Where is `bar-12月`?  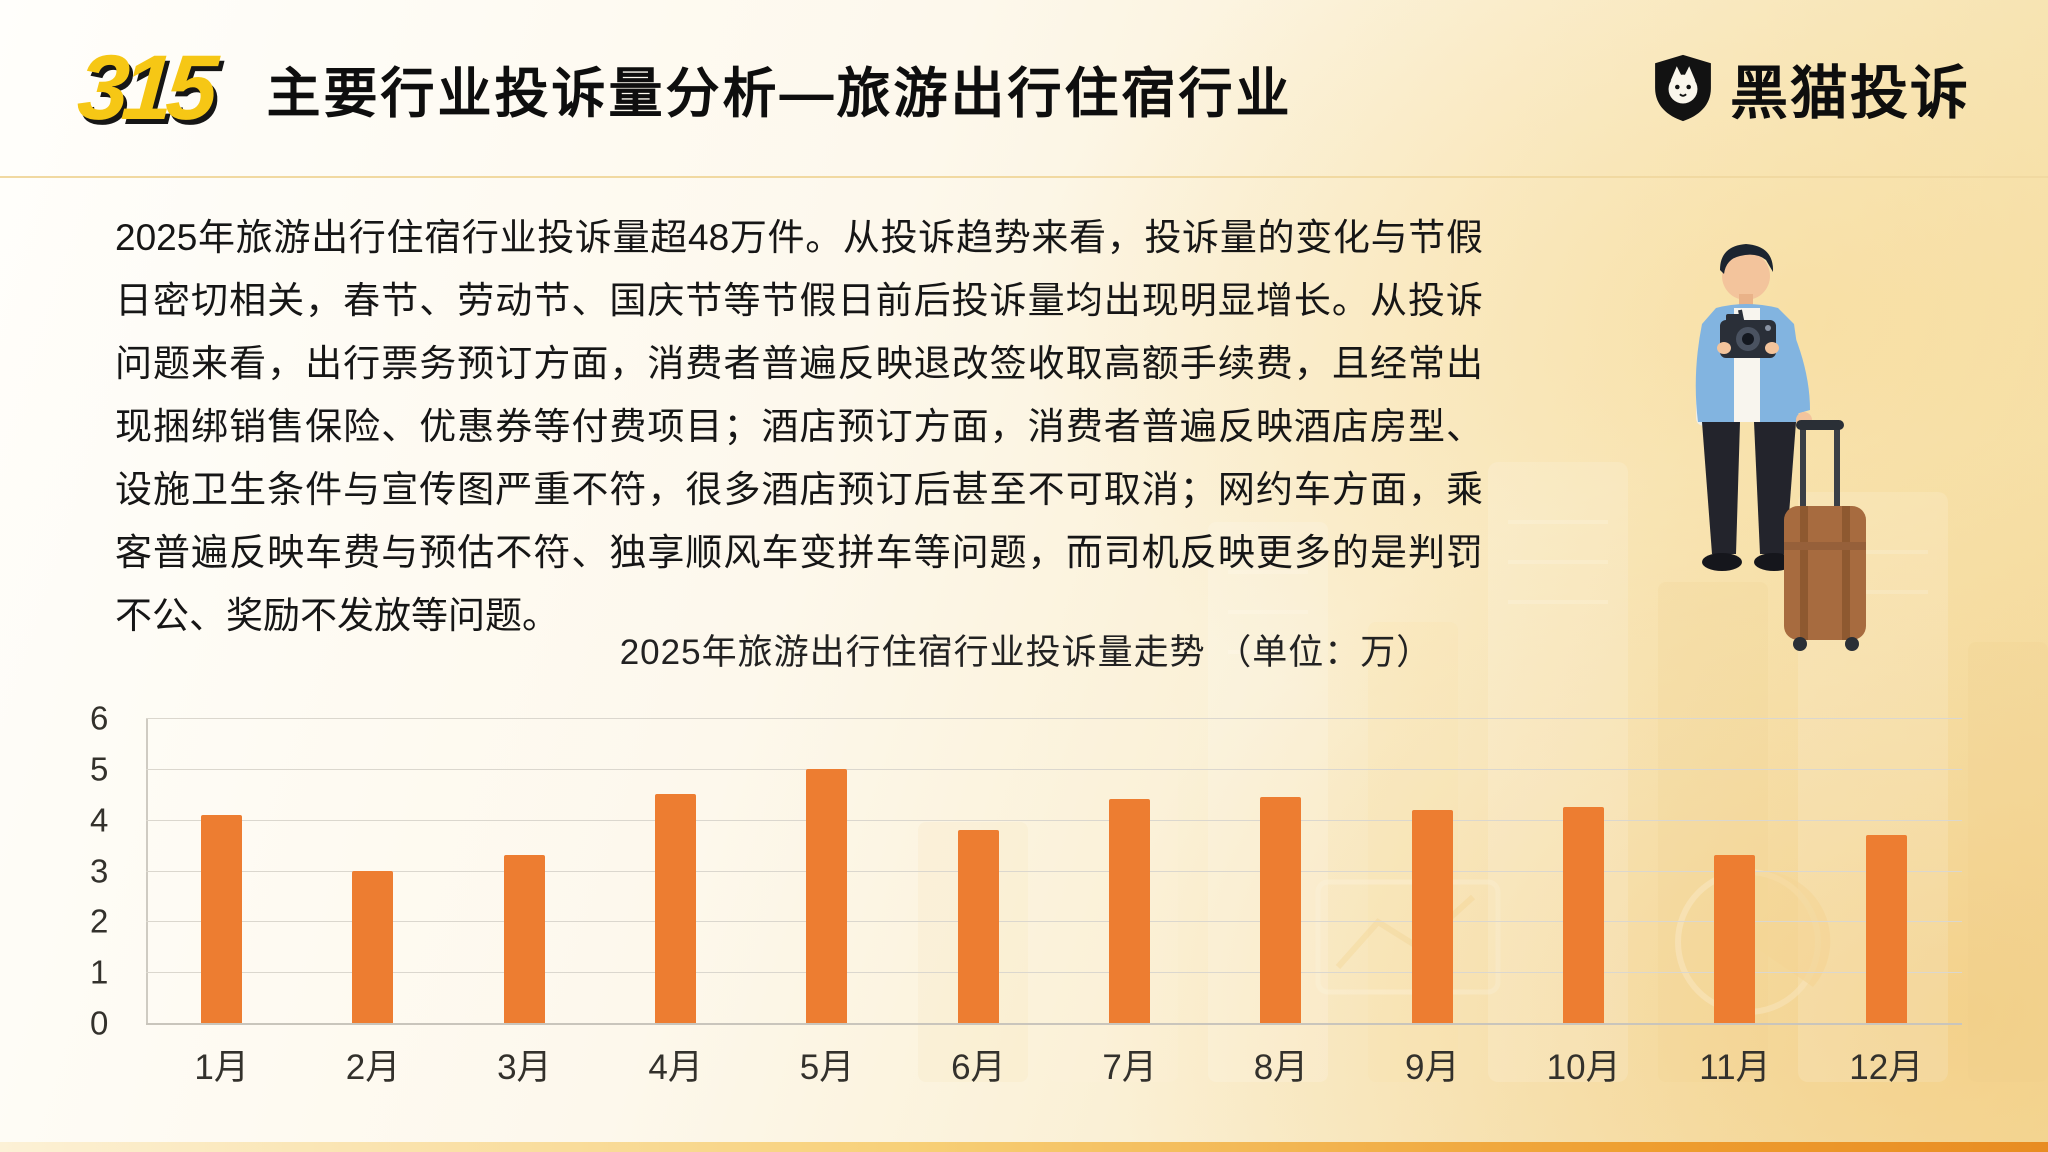 bar-12月 is located at coordinates (1886, 928).